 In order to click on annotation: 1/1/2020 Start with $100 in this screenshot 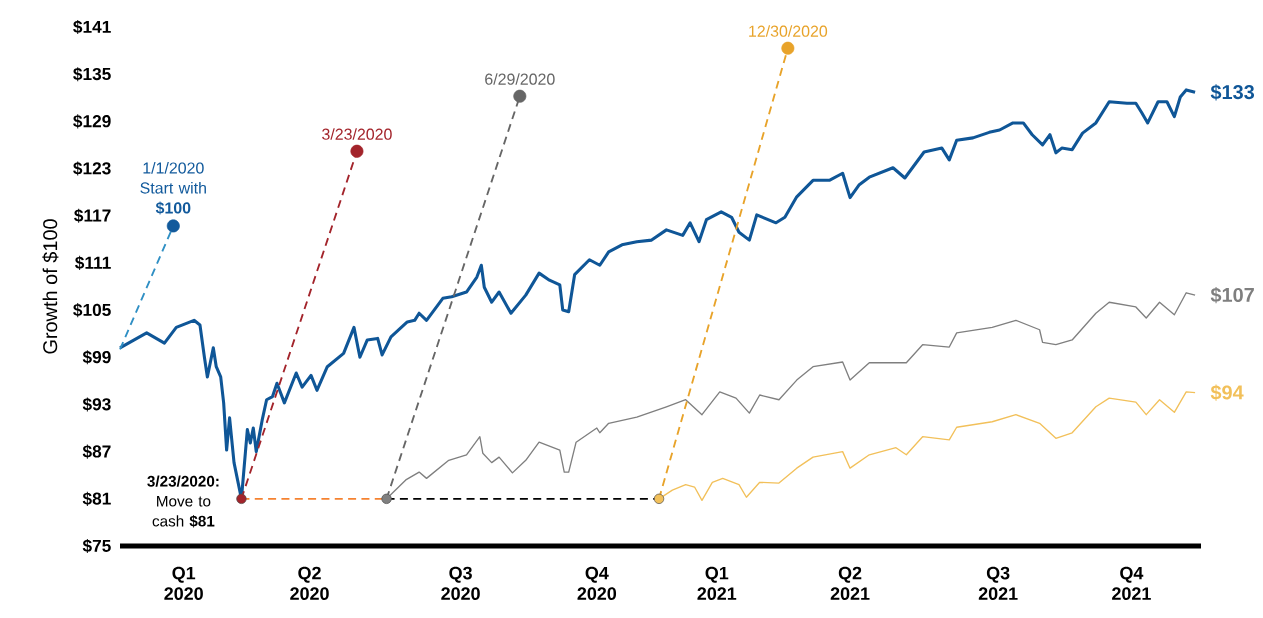, I will do `click(173, 188)`.